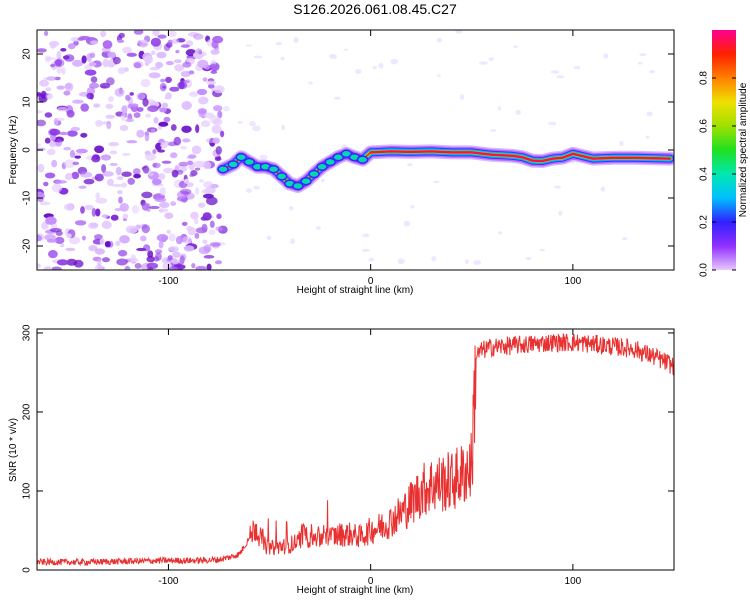 The image size is (750, 600). Describe the element at coordinates (355, 590) in the screenshot. I see `snr-xlabel: Height of straight line (km)` at that location.